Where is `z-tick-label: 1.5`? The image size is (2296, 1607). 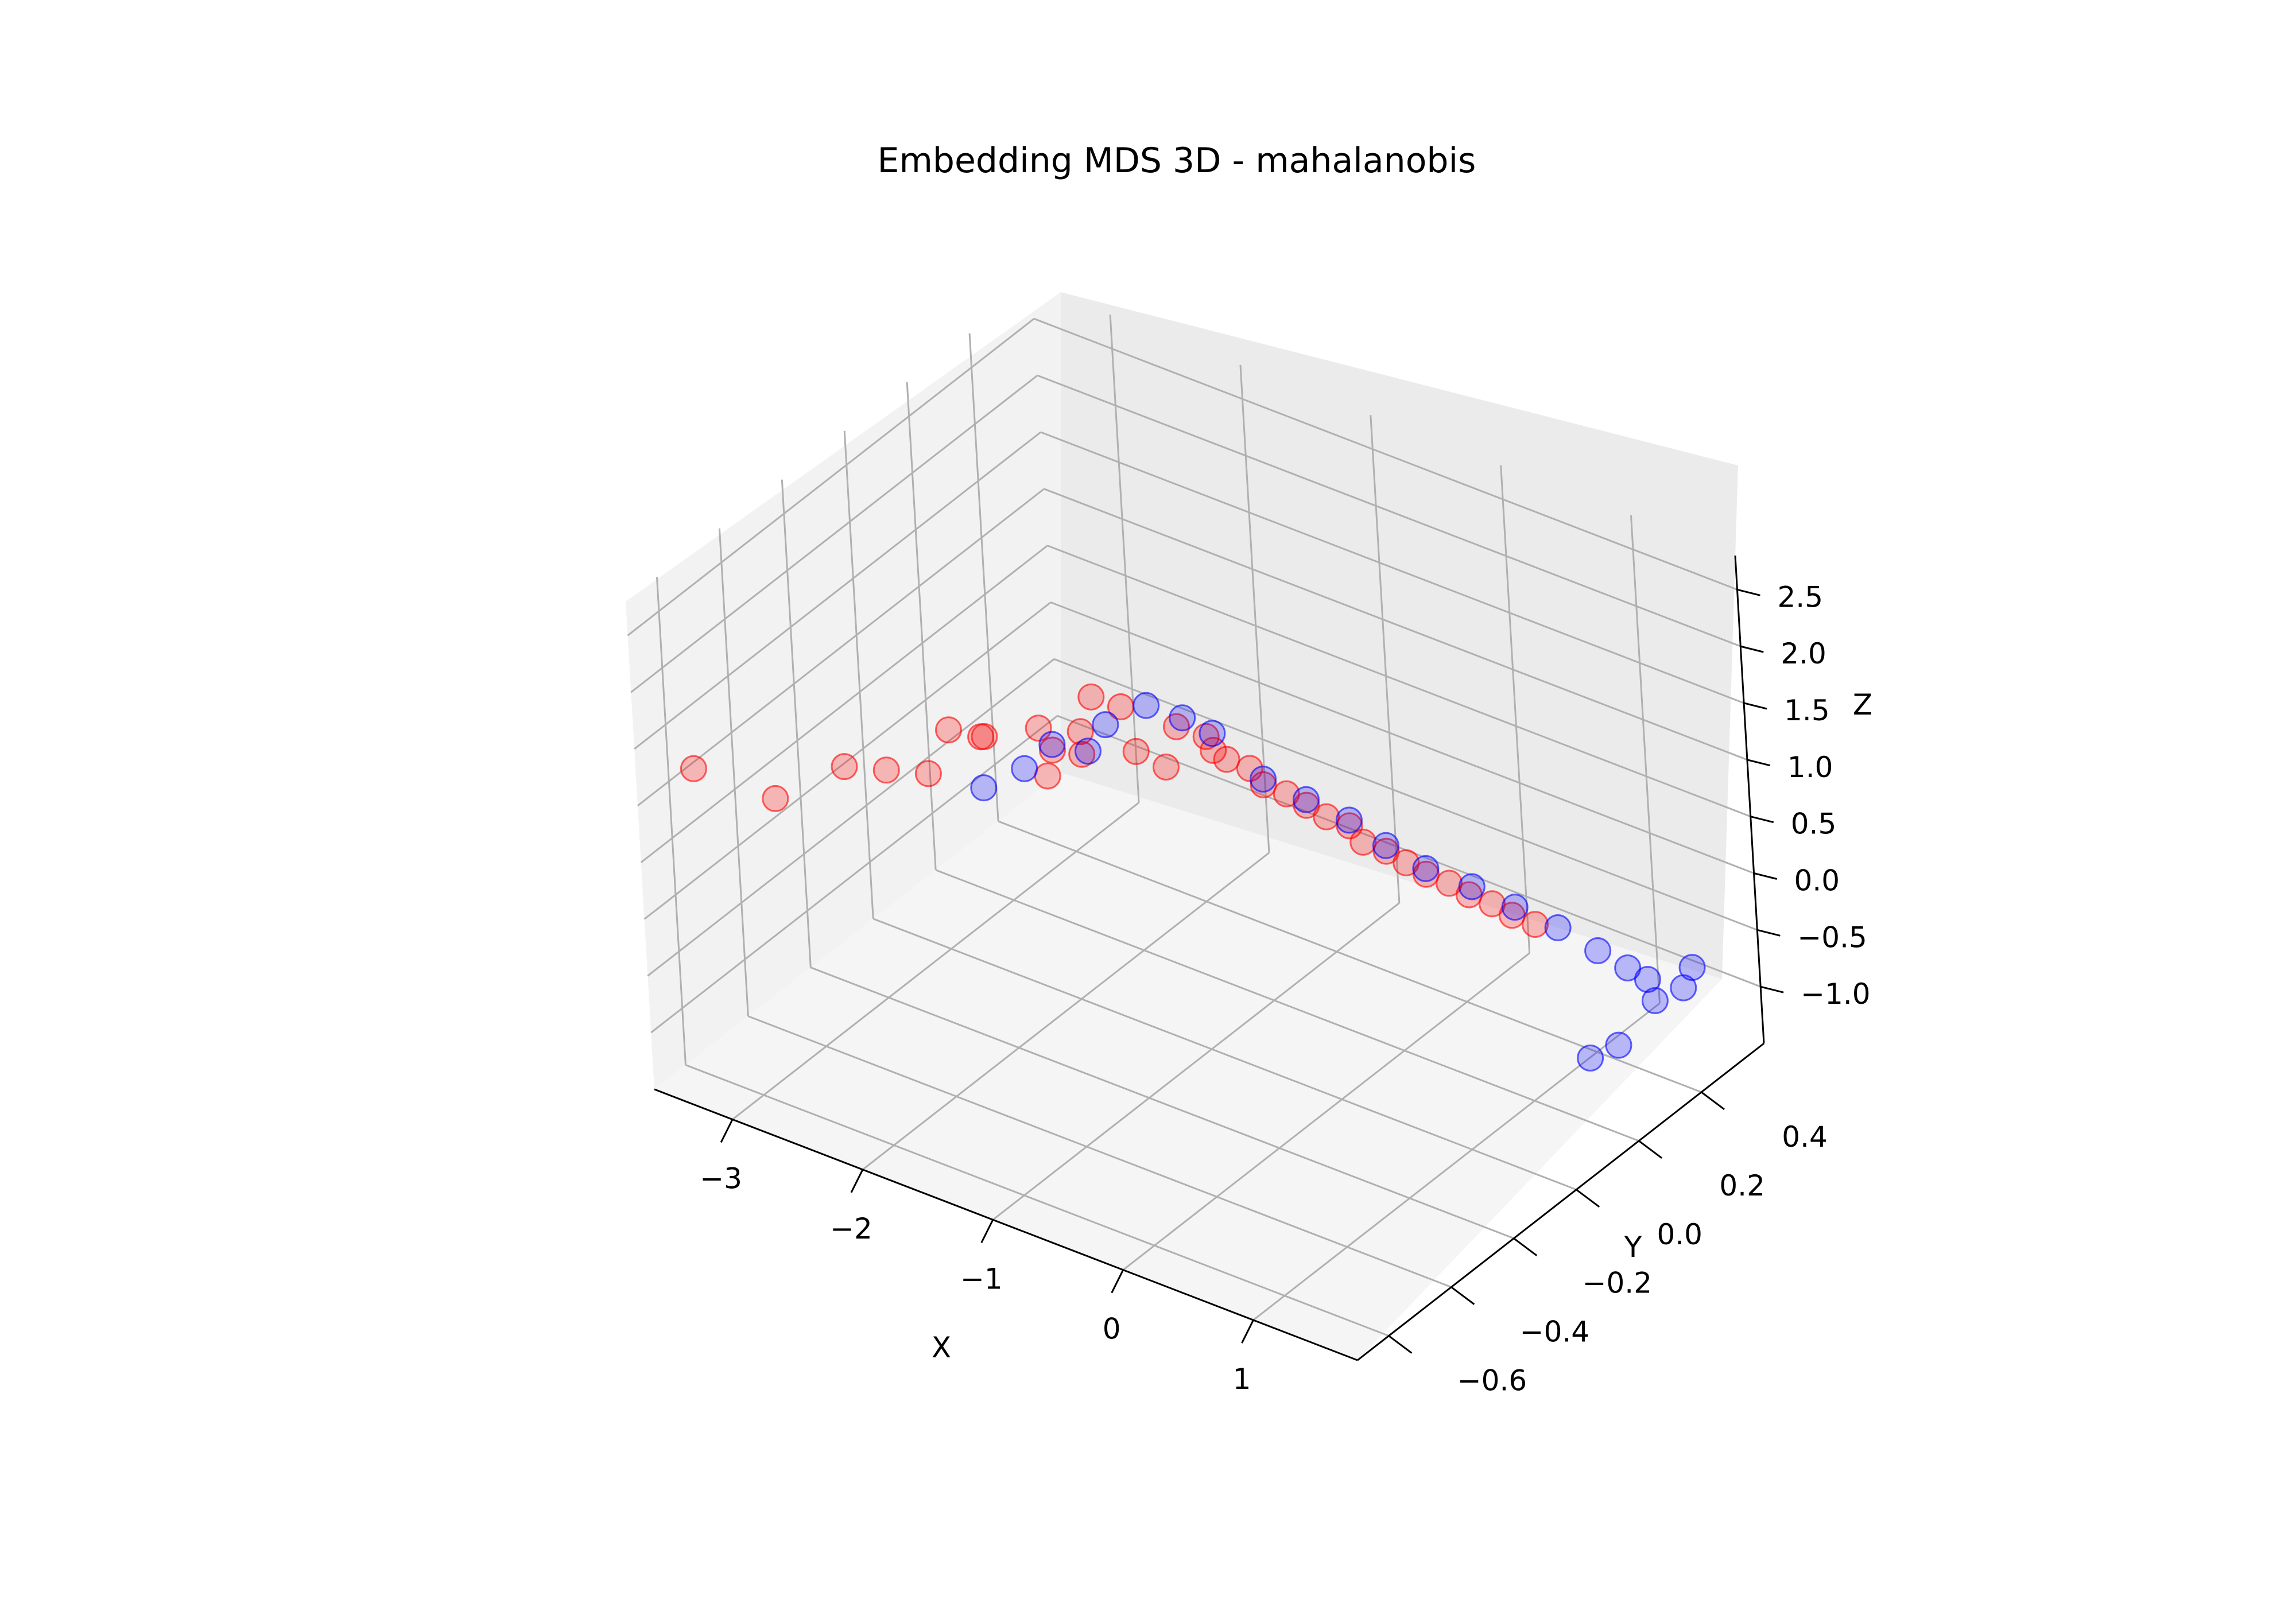 z-tick-label: 1.5 is located at coordinates (1807, 710).